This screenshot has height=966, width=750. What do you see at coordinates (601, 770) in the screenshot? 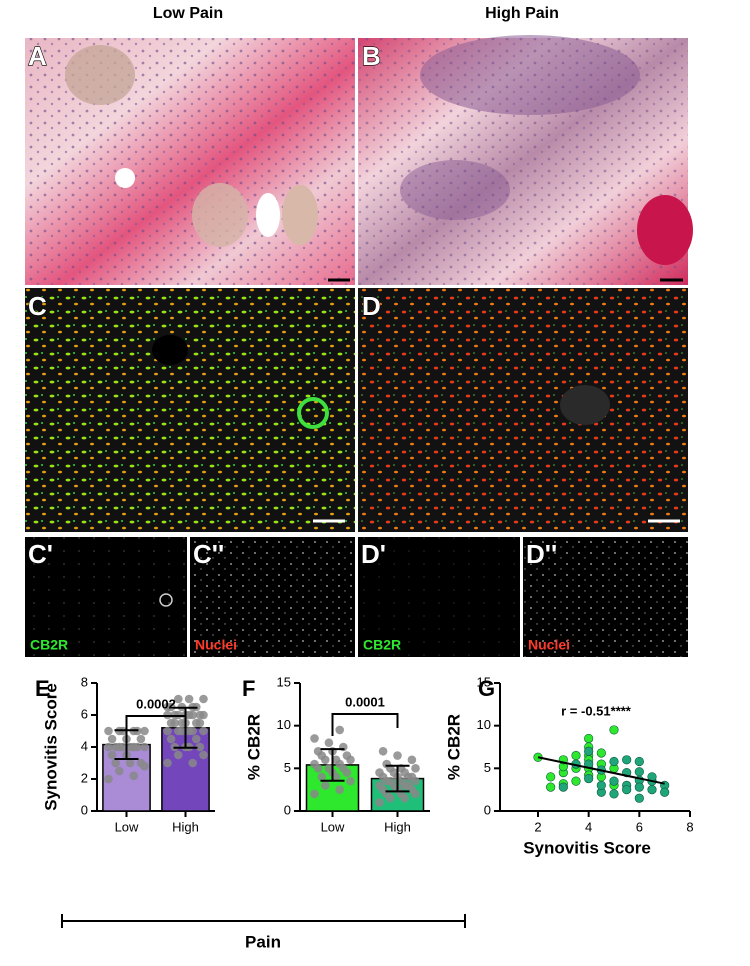
I see `regression-line` at bounding box center [601, 770].